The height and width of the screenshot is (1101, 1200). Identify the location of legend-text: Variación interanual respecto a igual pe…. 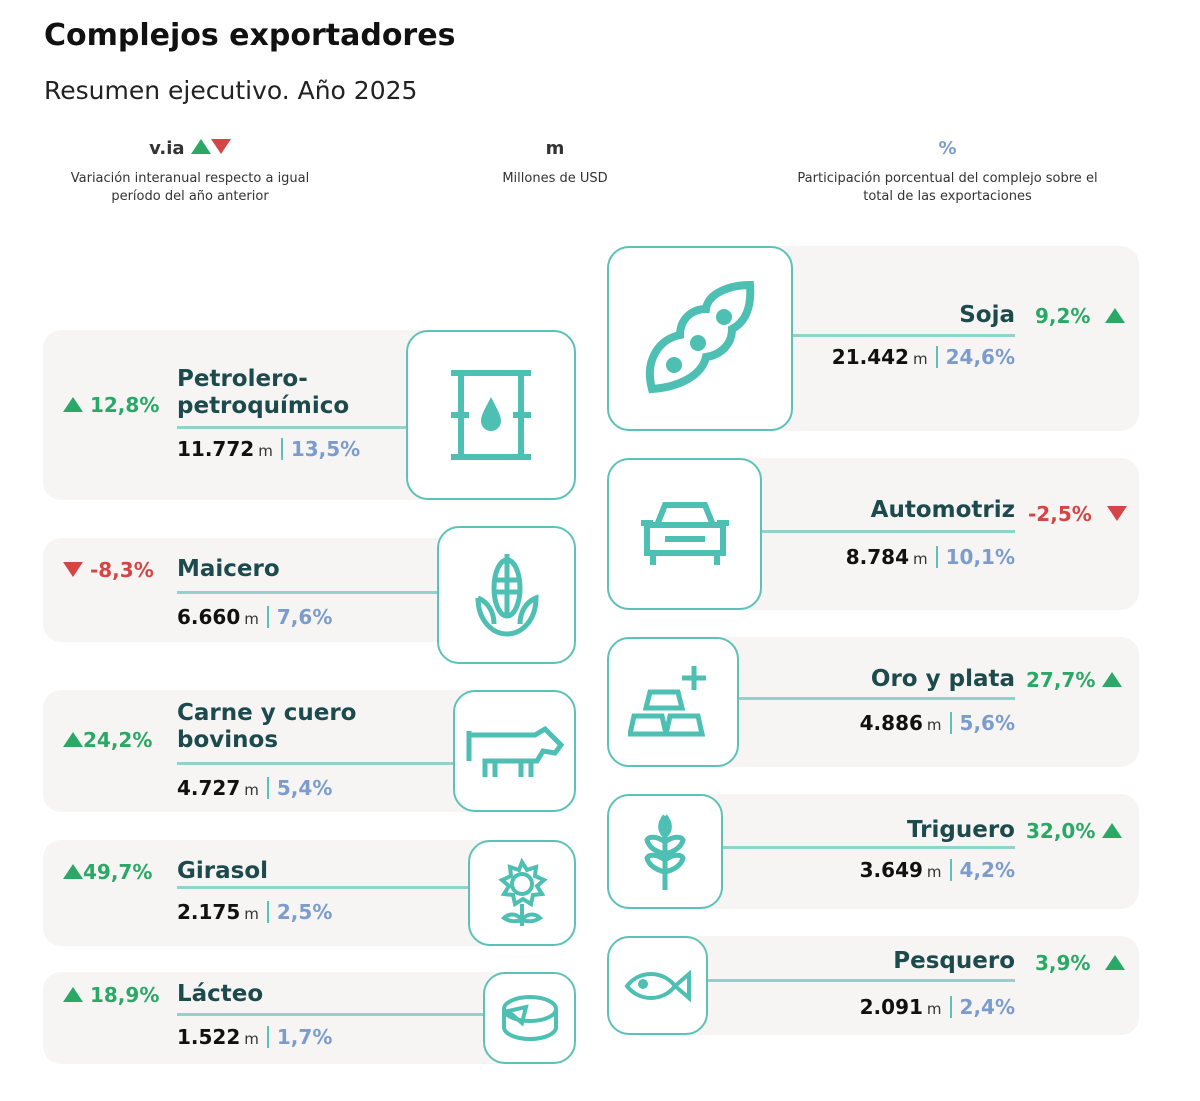
(190, 187).